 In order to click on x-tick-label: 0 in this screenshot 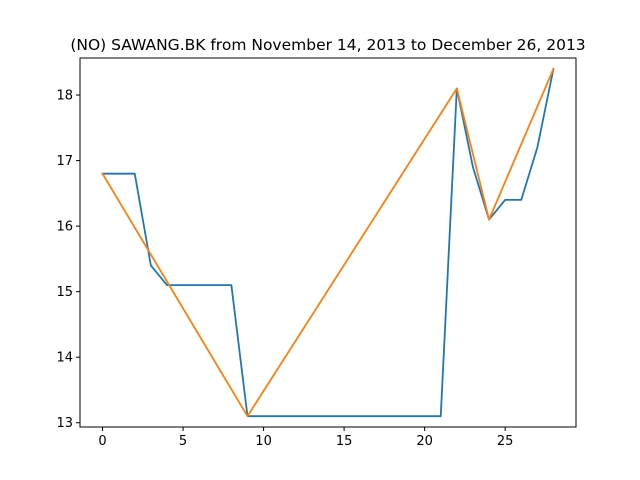, I will do `click(102, 441)`.